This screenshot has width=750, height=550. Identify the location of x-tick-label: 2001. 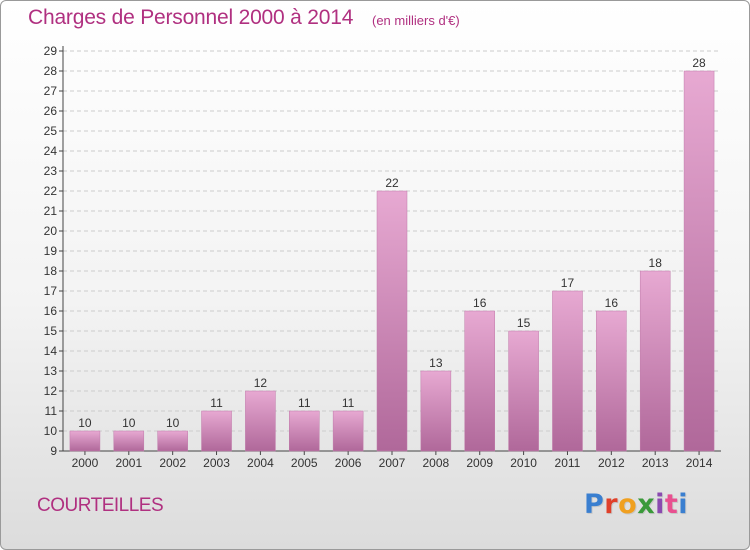
(128, 463).